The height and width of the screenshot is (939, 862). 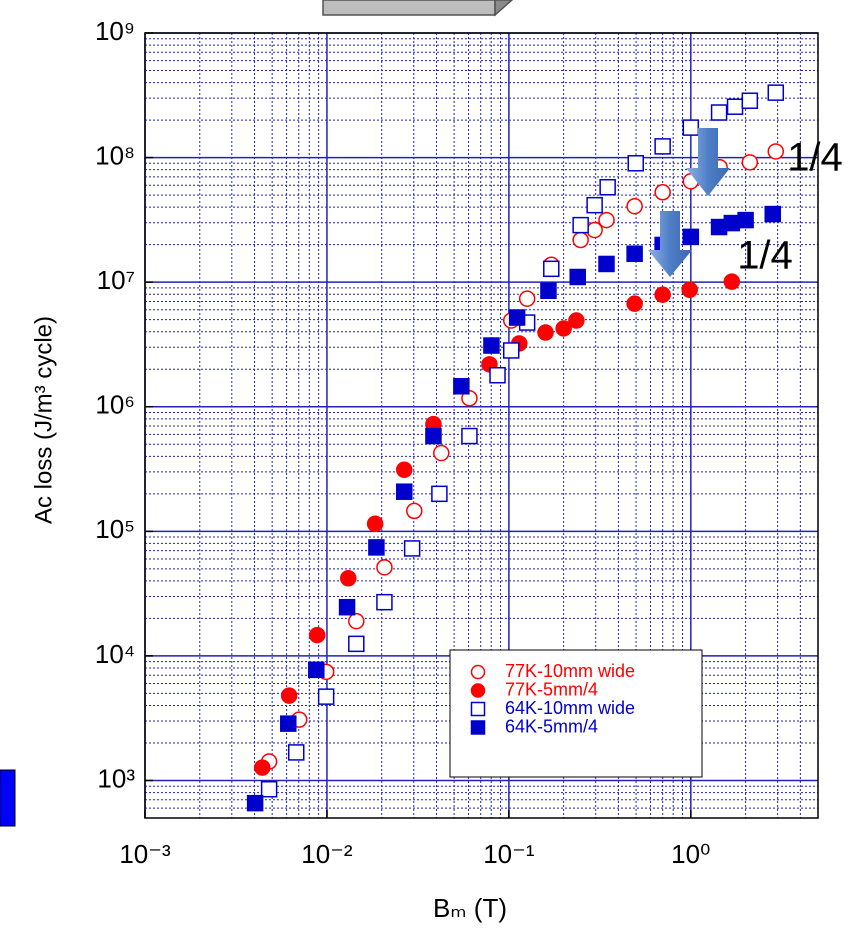 I want to click on legend-label: 64K-5mm/4, so click(x=551, y=726).